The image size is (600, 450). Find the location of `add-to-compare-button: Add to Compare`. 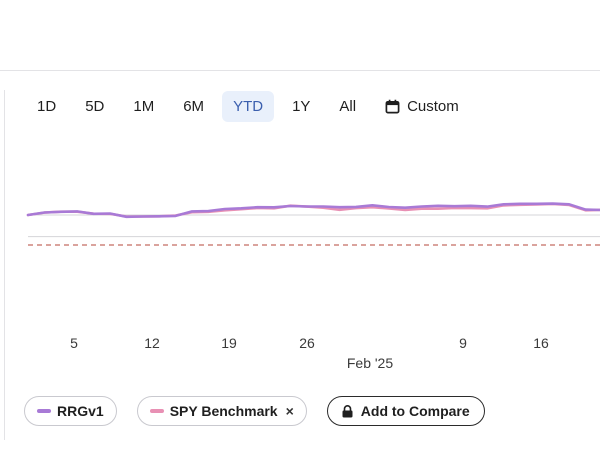

add-to-compare-button: Add to Compare is located at coordinates (405, 411).